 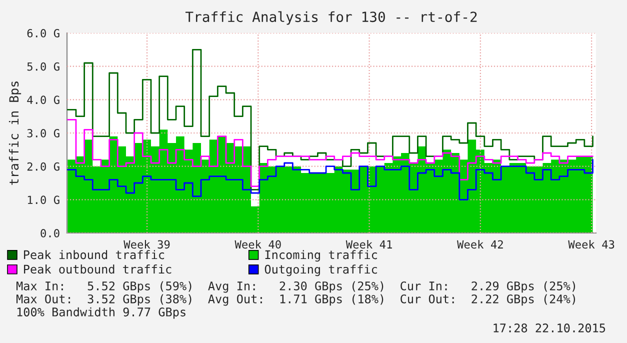 What do you see at coordinates (480, 244) in the screenshot?
I see `x-tick-label: Week 42` at bounding box center [480, 244].